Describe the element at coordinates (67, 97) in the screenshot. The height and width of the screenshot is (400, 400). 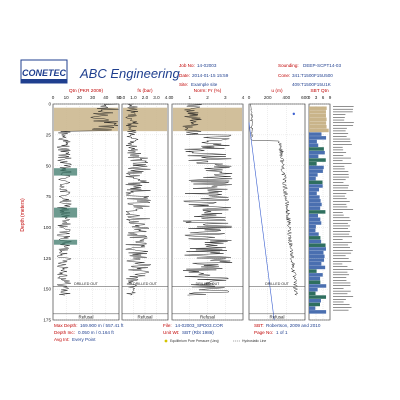
I see `x-tick-label: 10` at that location.